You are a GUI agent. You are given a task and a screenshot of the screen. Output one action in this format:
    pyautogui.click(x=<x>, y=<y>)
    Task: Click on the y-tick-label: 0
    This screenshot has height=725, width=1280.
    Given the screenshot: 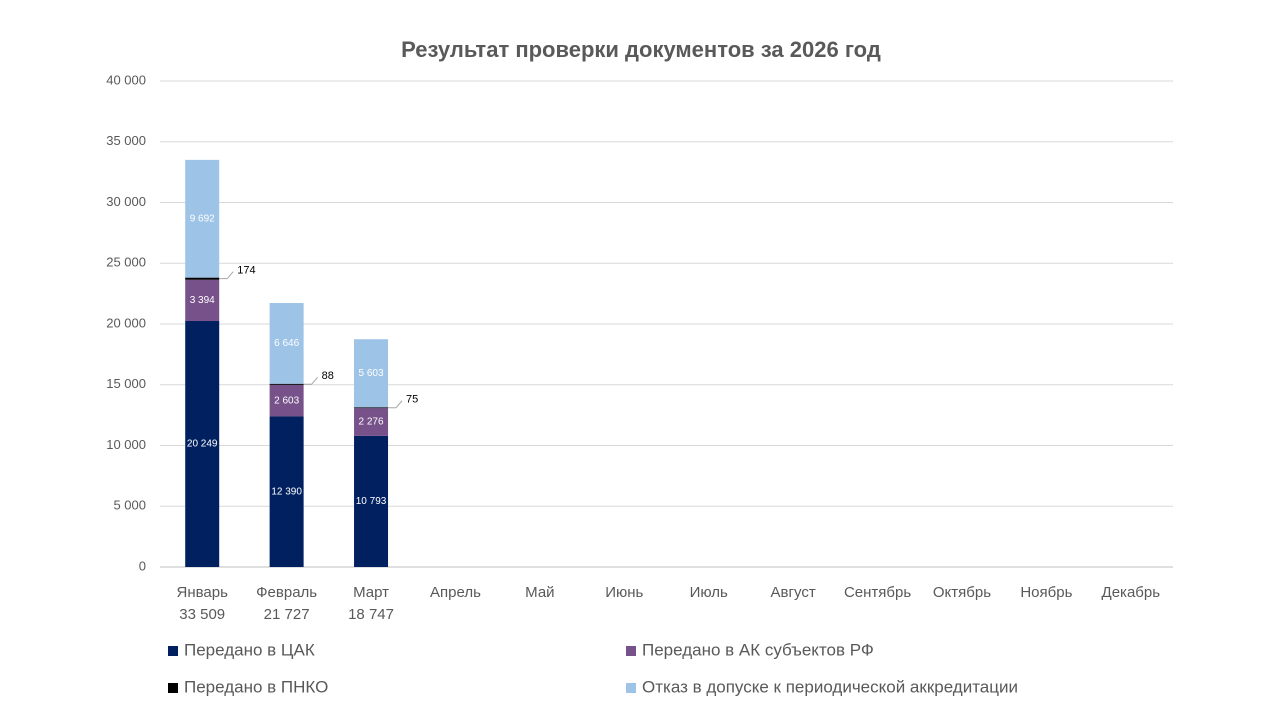 What is the action you would take?
    pyautogui.click(x=142, y=565)
    